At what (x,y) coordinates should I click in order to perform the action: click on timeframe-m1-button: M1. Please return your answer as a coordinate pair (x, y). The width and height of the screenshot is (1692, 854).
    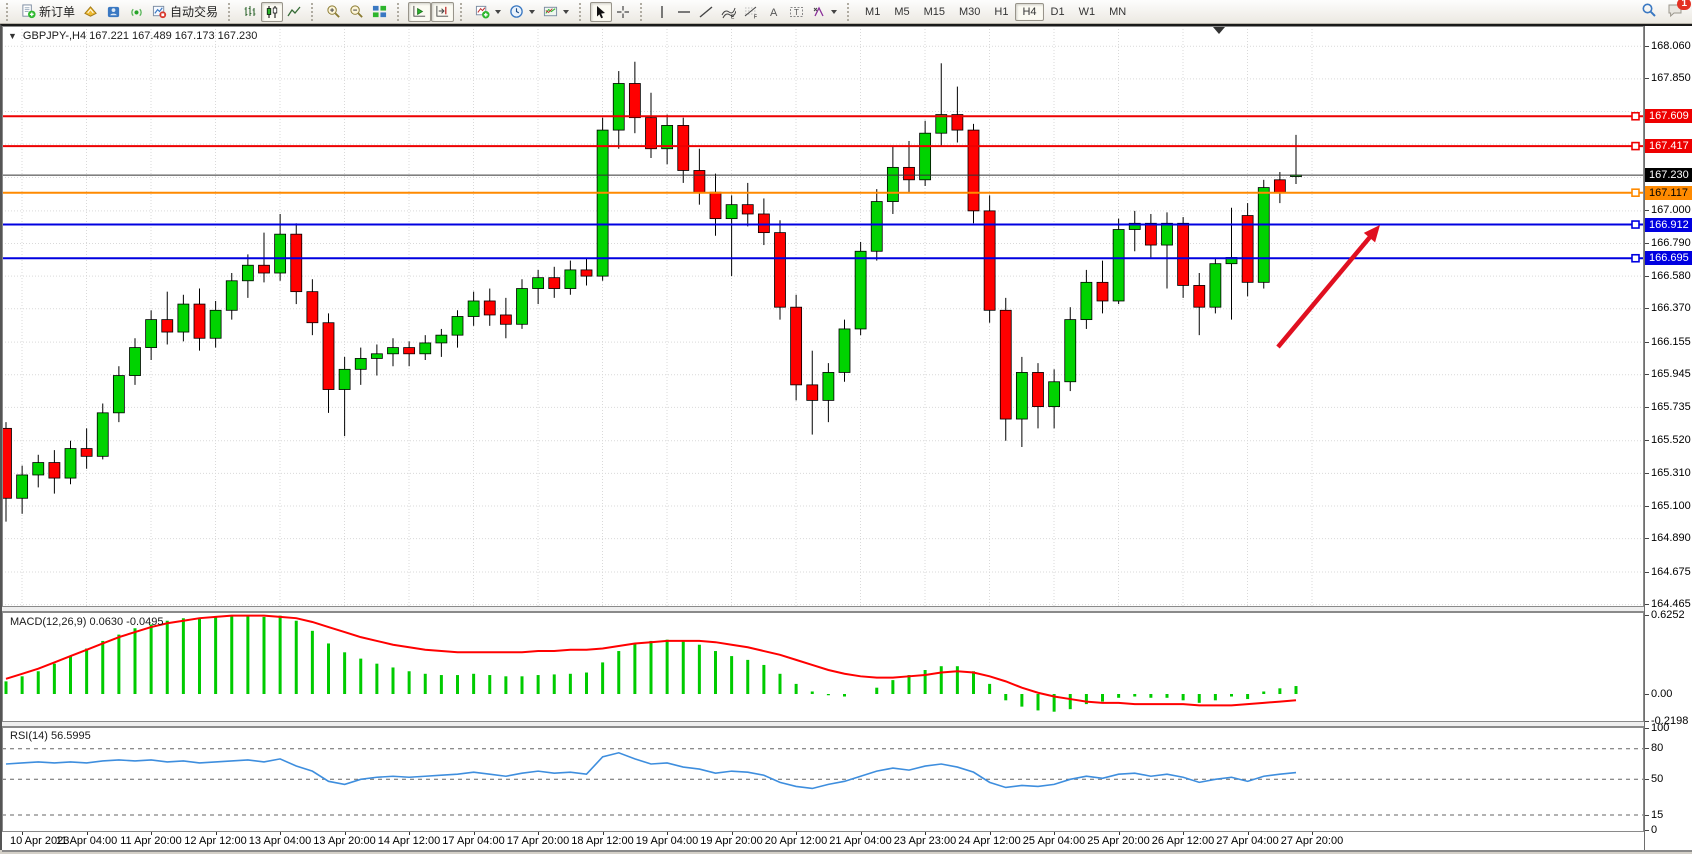
    Looking at the image, I should click on (873, 11).